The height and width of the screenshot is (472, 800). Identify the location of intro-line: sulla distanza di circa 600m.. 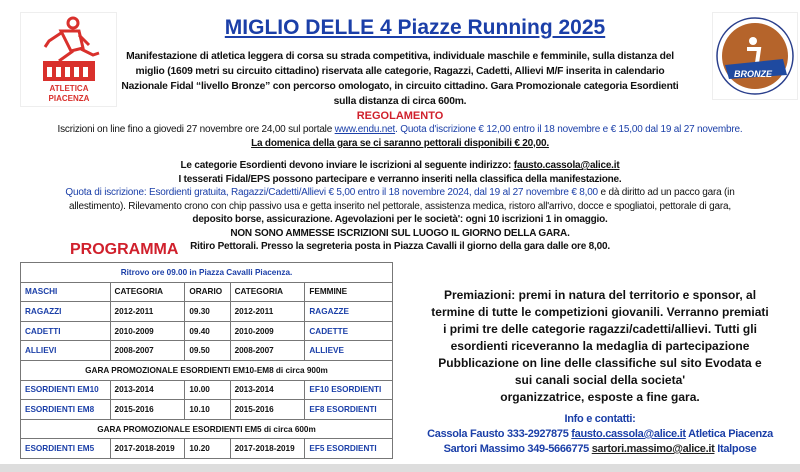
(400, 101).